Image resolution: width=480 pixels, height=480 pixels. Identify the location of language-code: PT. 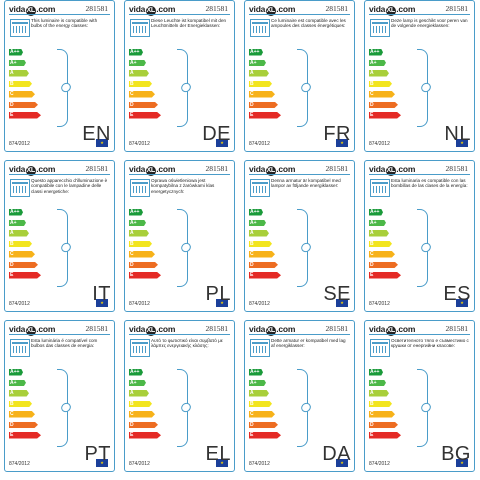
(97, 454).